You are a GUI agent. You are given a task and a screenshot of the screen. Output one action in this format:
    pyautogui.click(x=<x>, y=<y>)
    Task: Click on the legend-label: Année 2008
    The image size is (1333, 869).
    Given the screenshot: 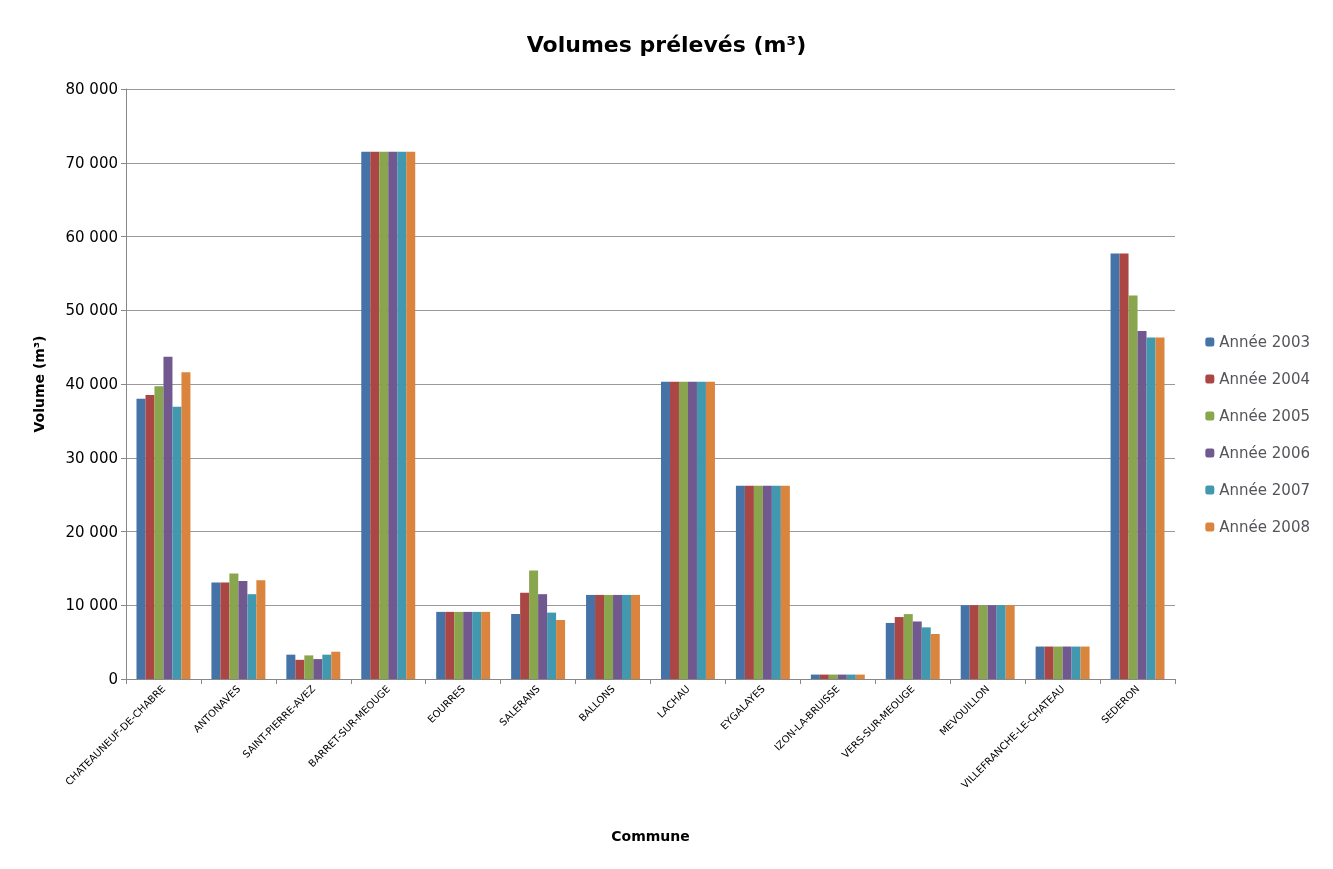 What is the action you would take?
    pyautogui.click(x=1265, y=527)
    